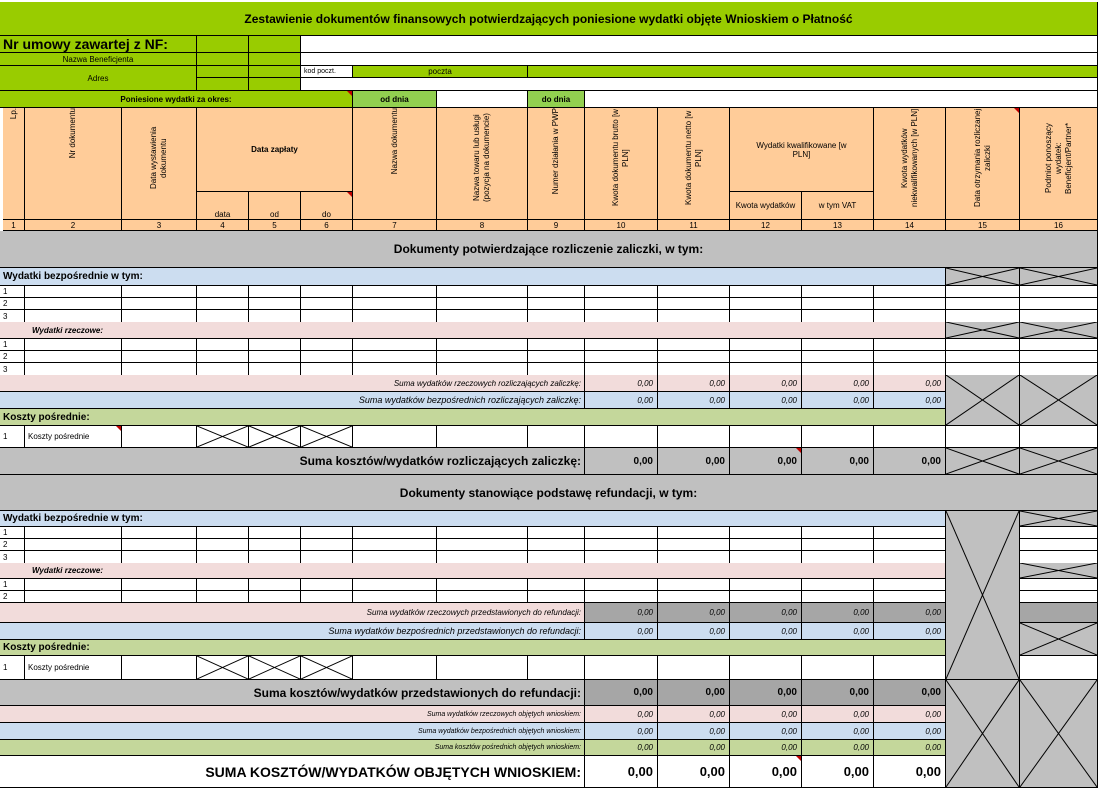  I want to click on nr-umowy-input, so click(699, 44).